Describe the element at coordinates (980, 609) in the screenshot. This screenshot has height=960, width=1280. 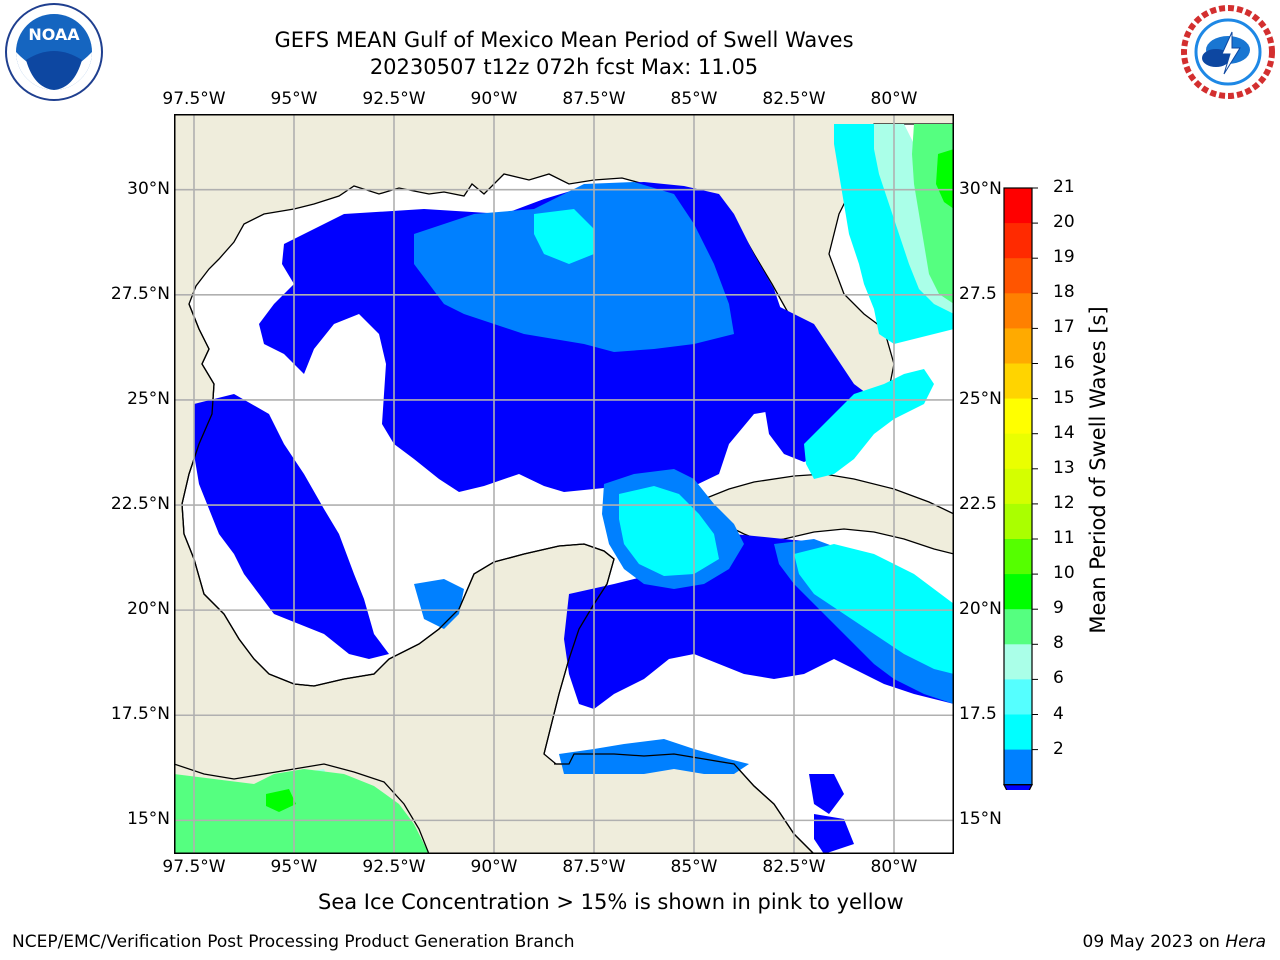
I see `lat-label-right-4: 20°N` at that location.